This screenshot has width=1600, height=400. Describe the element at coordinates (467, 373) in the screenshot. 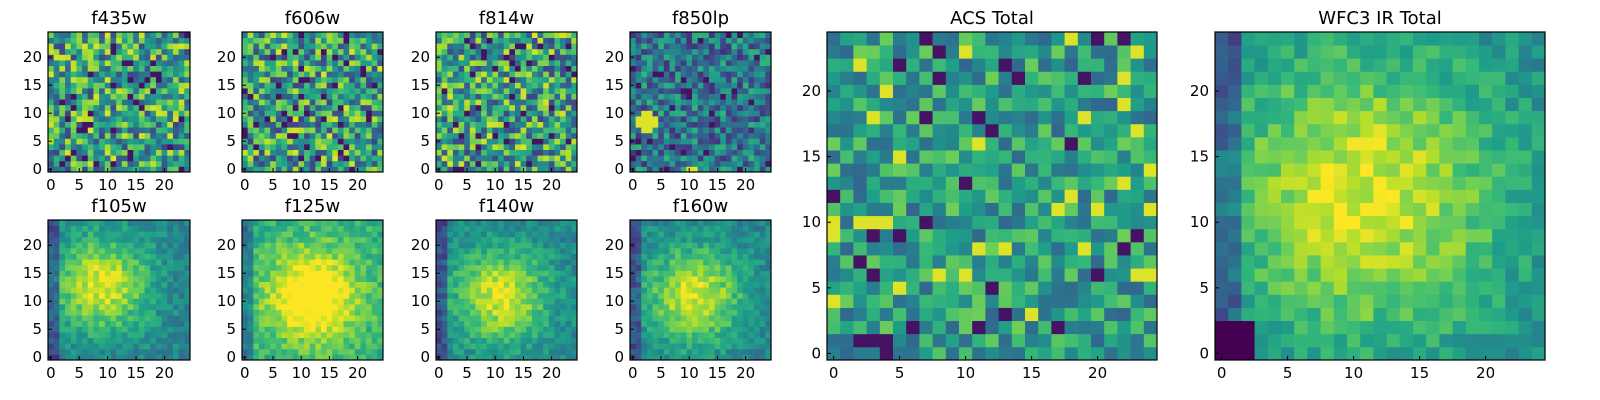

I see `x-tick-label: 5` at that location.